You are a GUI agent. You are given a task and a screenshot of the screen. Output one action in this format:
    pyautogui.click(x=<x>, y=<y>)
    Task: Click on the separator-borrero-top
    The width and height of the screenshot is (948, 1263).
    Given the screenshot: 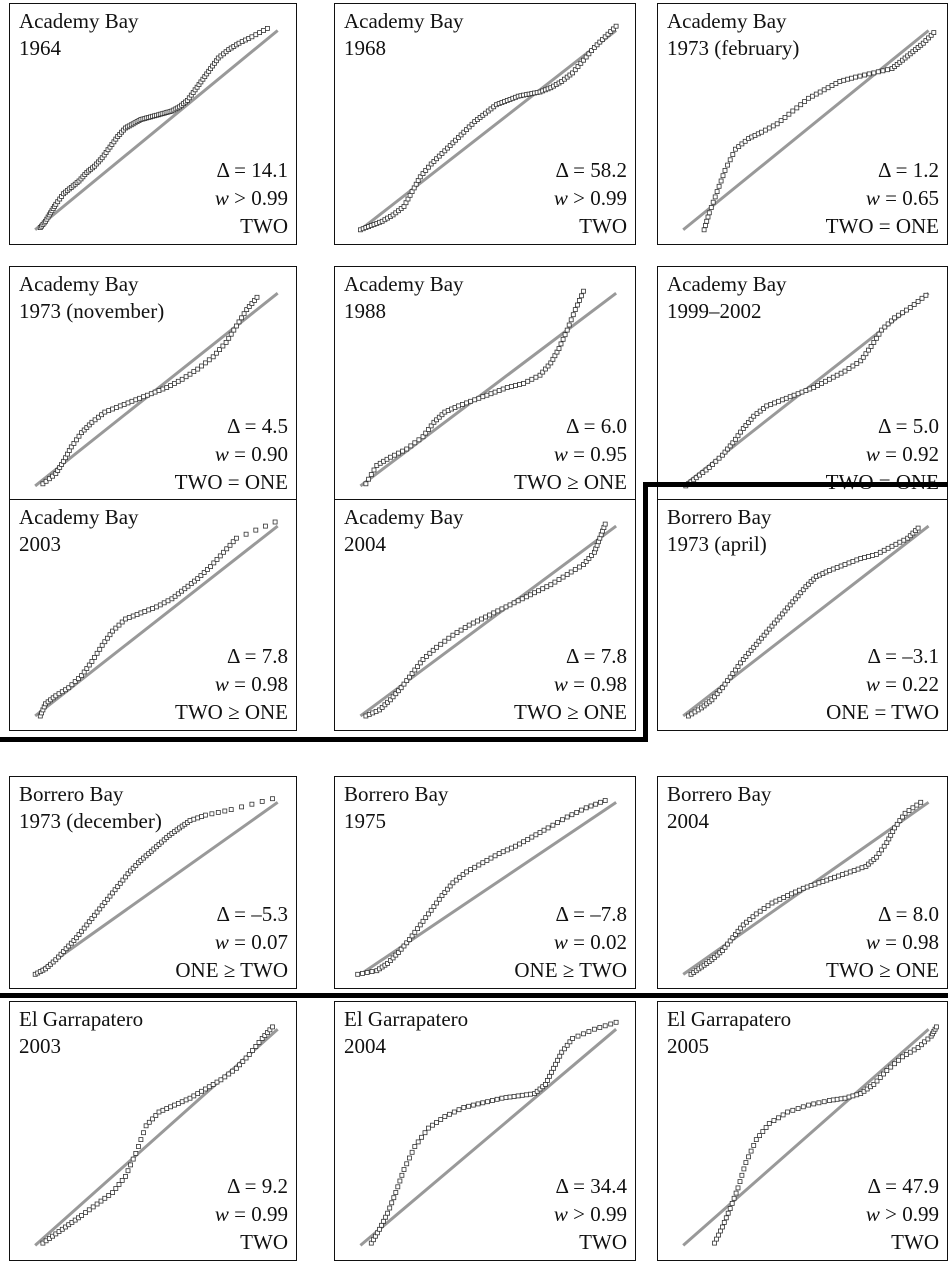 What is the action you would take?
    pyautogui.click(x=795, y=484)
    